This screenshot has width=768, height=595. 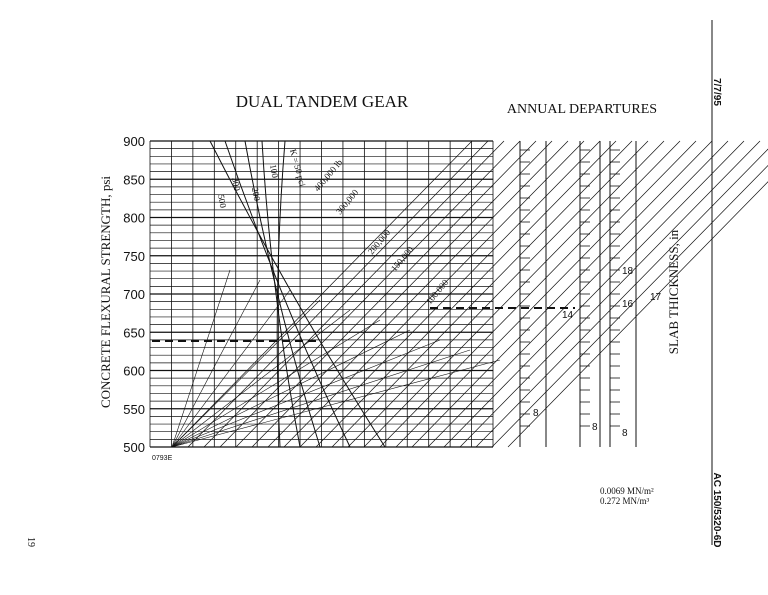 What do you see at coordinates (402, 258) in the screenshot?
I see `load-label: 150,000` at bounding box center [402, 258].